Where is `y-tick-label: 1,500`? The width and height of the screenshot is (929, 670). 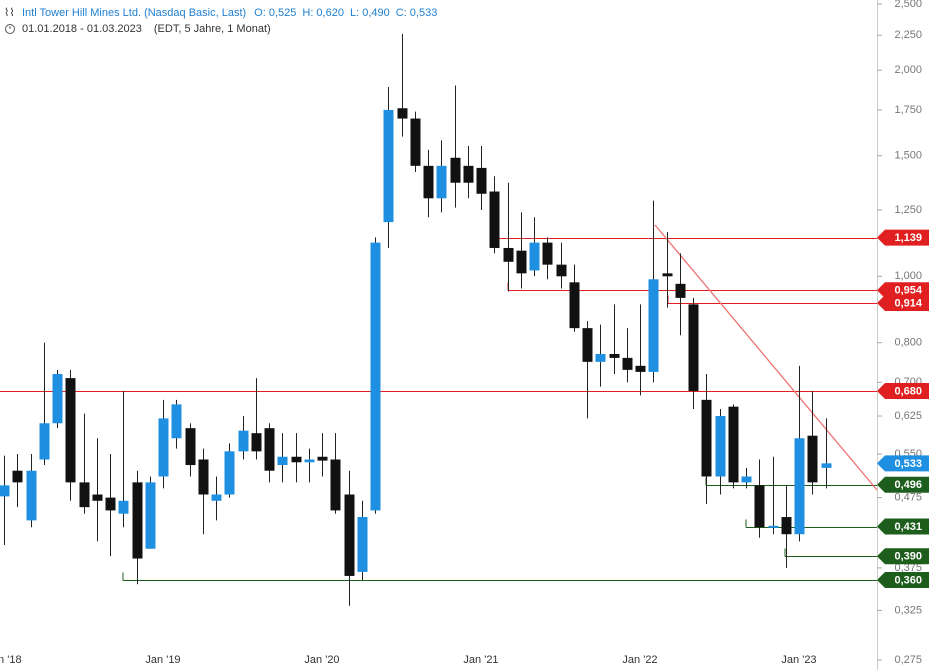 y-tick-label: 1,500 is located at coordinates (908, 156).